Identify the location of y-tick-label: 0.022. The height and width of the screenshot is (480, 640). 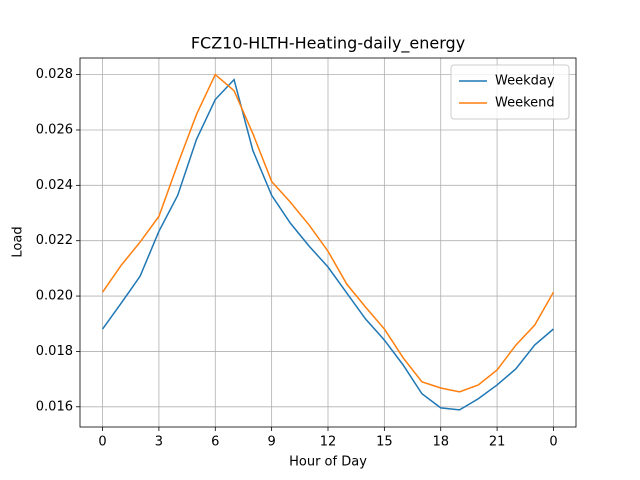
(54, 240).